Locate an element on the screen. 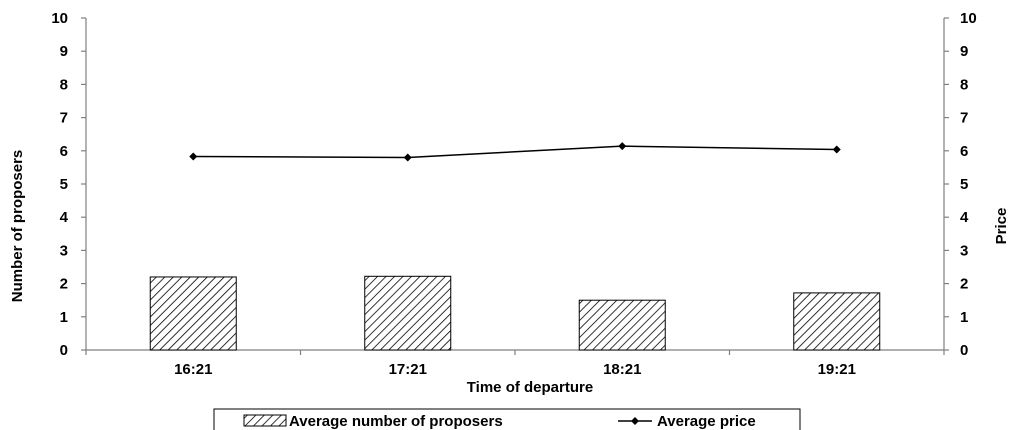 The image size is (1014, 430). legend-bar-label: Average number of proposers is located at coordinates (396, 421).